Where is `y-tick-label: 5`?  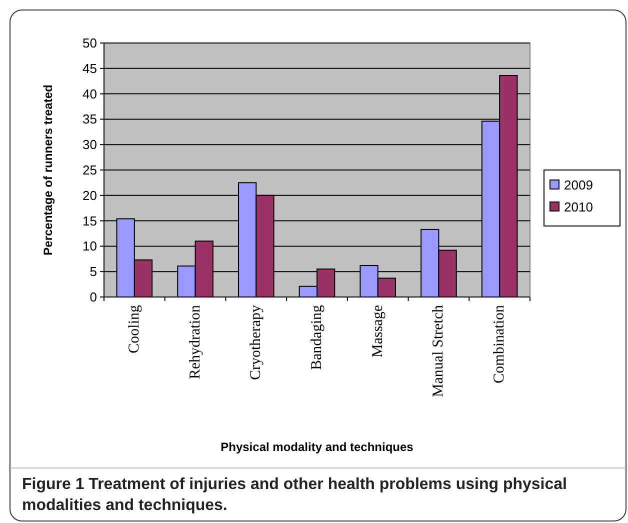
y-tick-label: 5 is located at coordinates (93, 272).